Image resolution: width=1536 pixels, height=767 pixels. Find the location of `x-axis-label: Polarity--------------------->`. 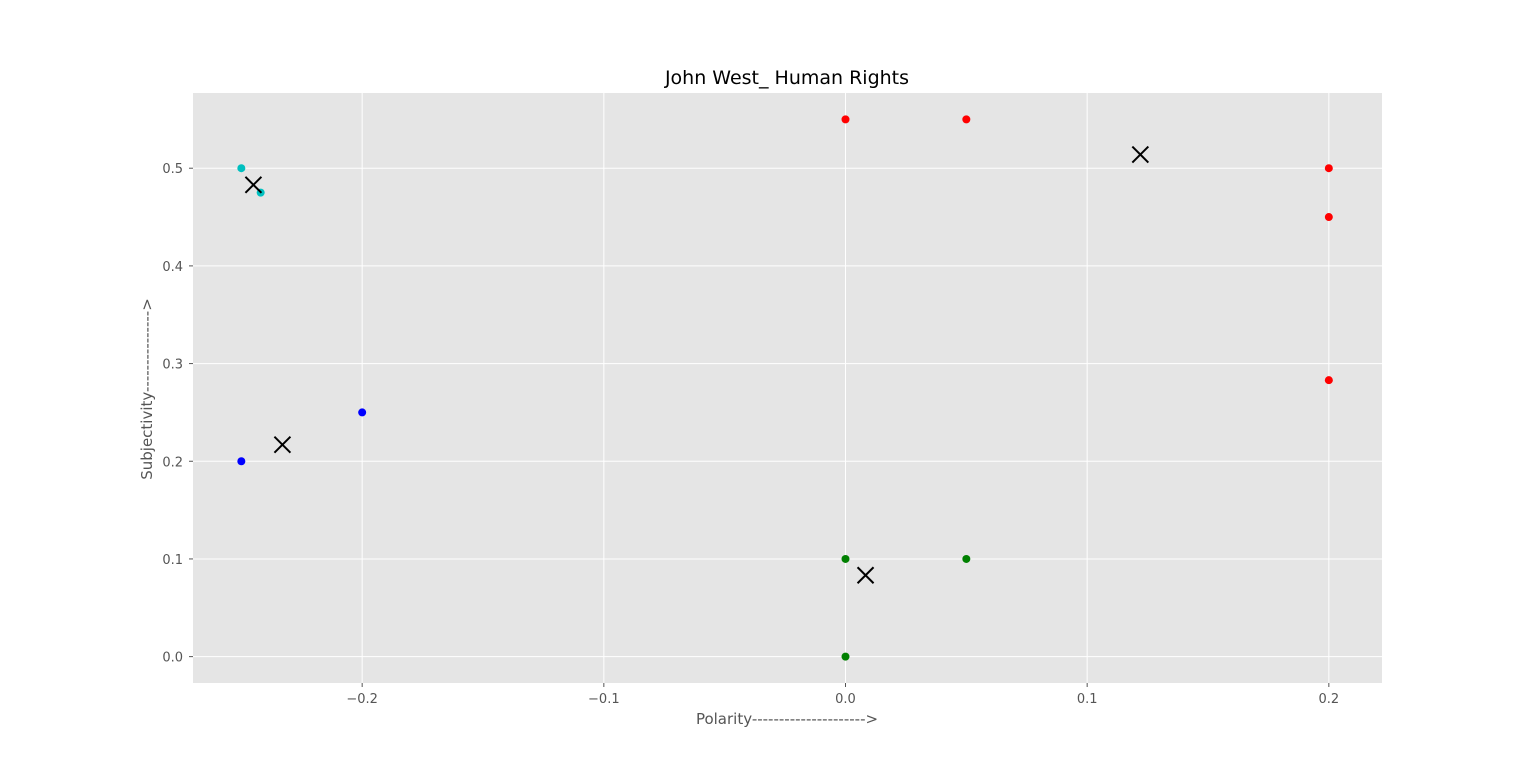

x-axis-label: Polarity---------------------> is located at coordinates (787, 719).